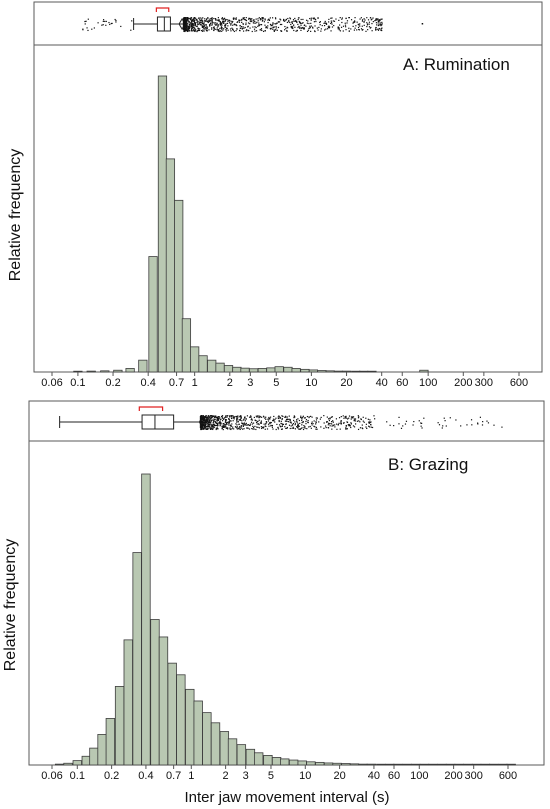  I want to click on panel-a-x-tick-label: 300, so click(484, 383).